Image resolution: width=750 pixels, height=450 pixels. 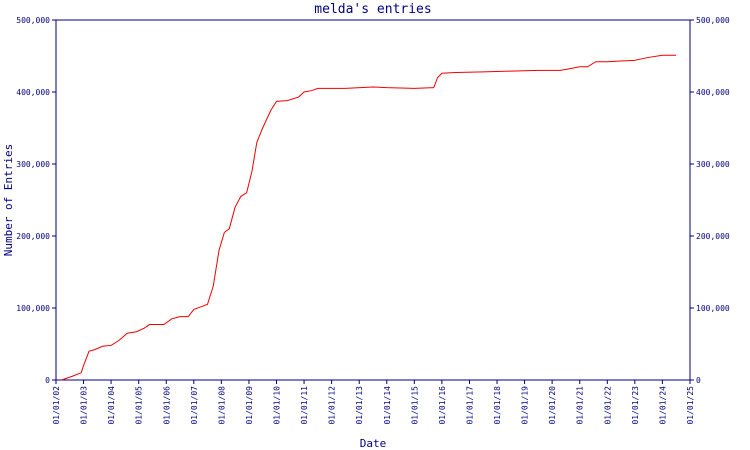 I want to click on chart-title: melda's entries, so click(x=372, y=9).